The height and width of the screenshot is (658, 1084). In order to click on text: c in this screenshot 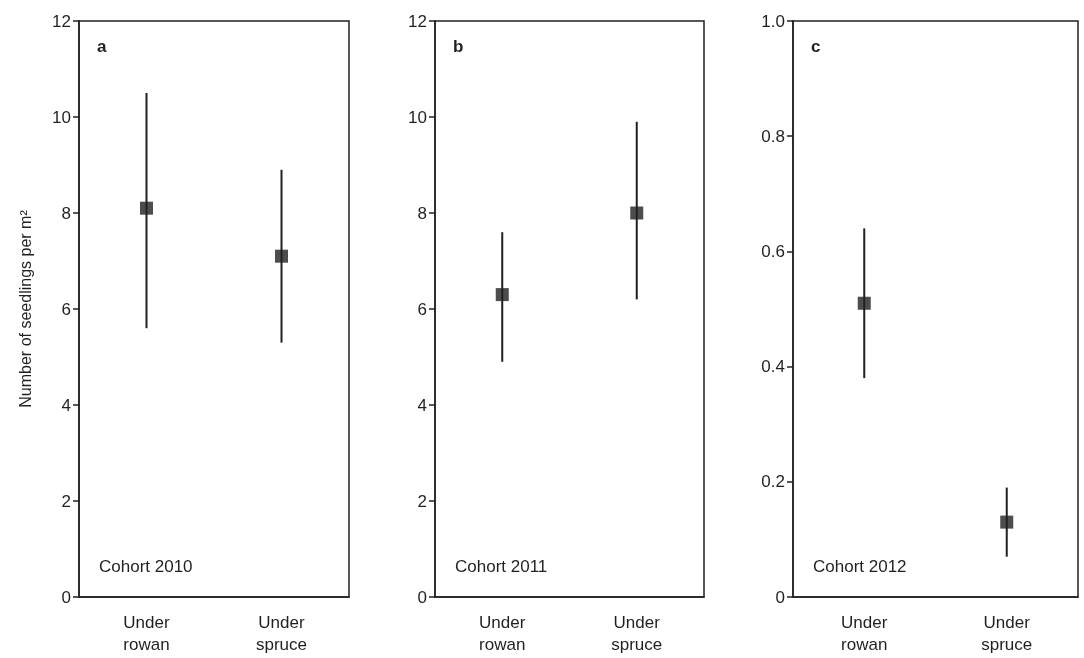, I will do `click(816, 46)`.